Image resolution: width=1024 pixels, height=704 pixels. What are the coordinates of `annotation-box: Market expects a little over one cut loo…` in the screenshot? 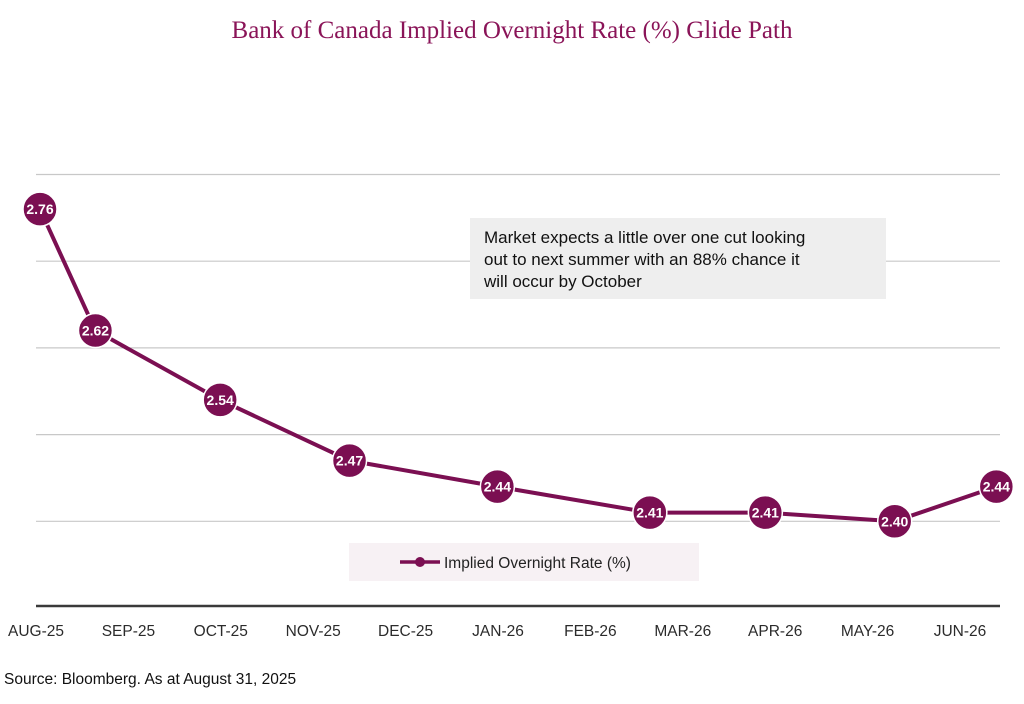 It's located at (678, 258).